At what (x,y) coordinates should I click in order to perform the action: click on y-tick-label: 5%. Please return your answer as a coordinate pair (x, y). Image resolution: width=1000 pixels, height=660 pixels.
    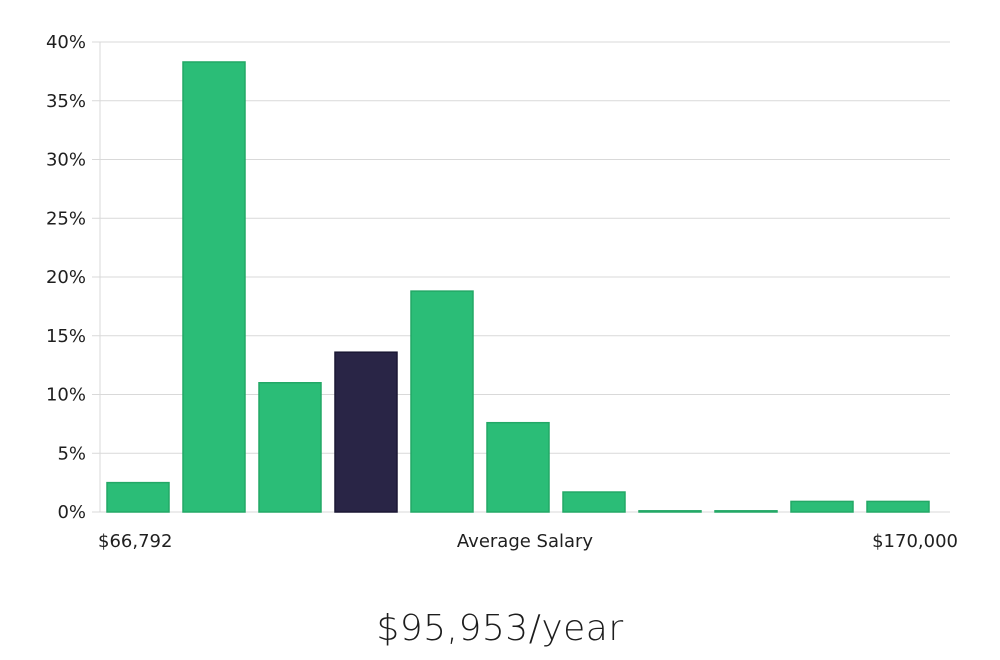
    Looking at the image, I should click on (71, 453).